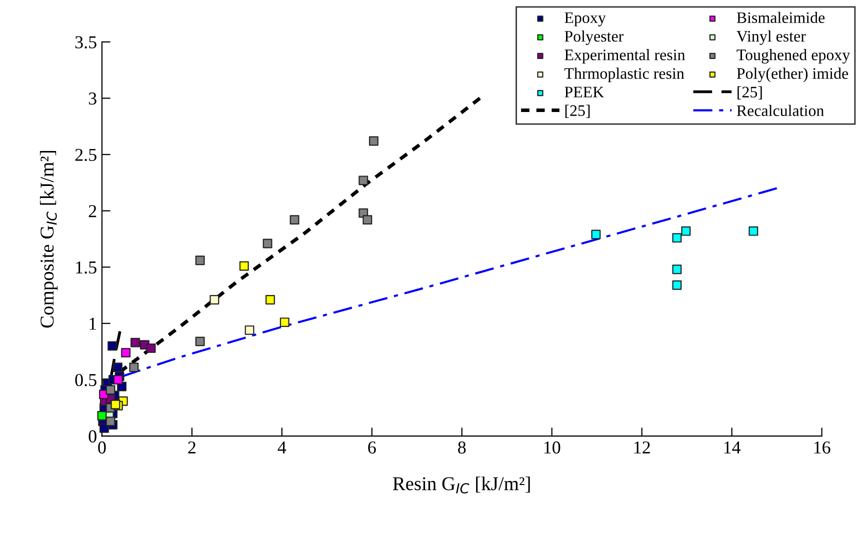 This screenshot has height=534, width=859. What do you see at coordinates (780, 110) in the screenshot?
I see `legend-label: Recalculation` at bounding box center [780, 110].